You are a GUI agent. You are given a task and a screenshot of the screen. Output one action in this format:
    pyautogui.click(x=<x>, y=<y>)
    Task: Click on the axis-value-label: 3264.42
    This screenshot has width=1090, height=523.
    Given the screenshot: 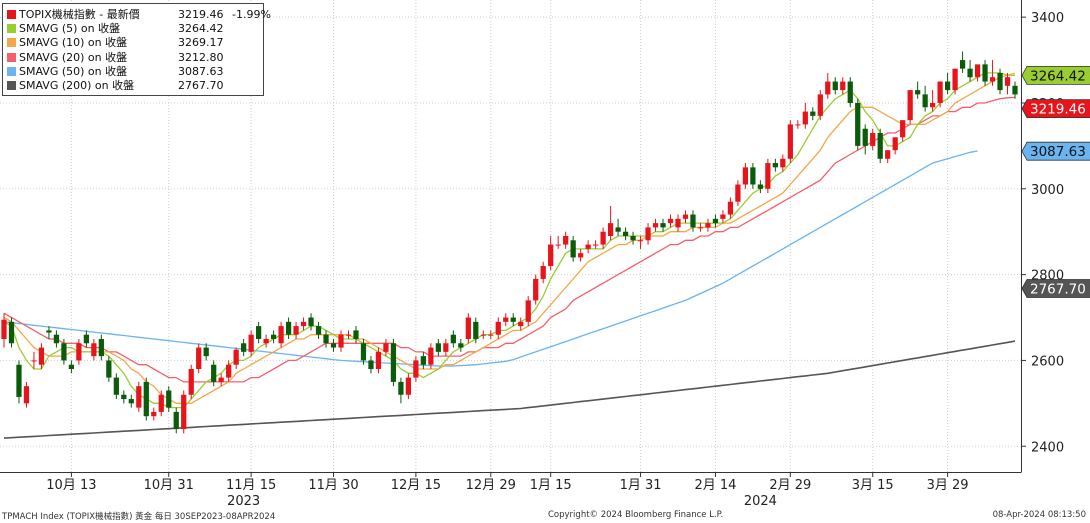 What is the action you would take?
    pyautogui.click(x=1058, y=76)
    